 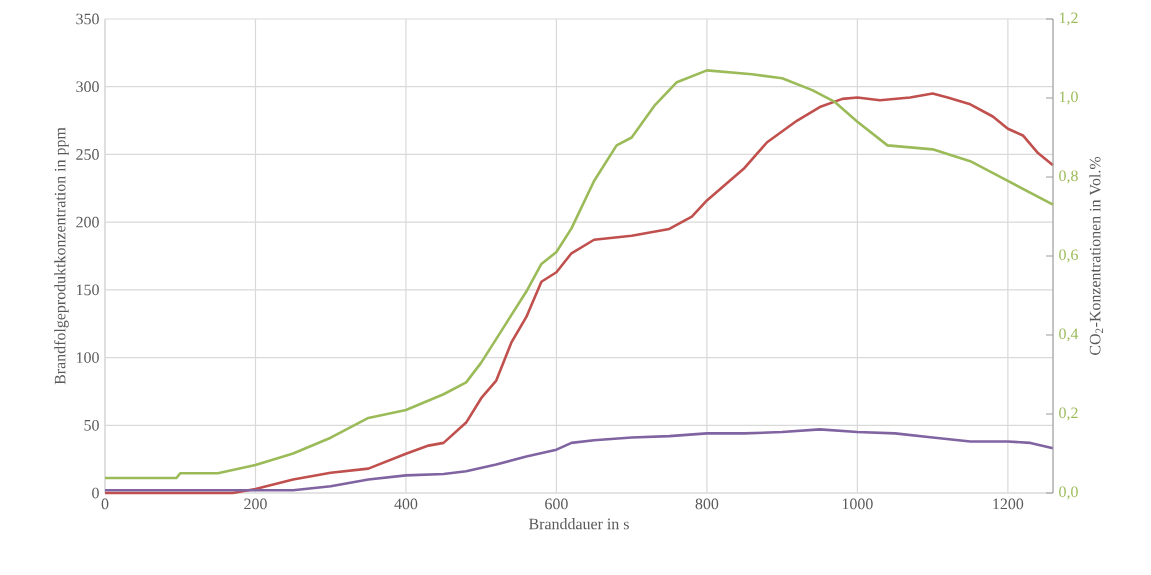 What do you see at coordinates (857, 504) in the screenshot?
I see `x-tick-label: 1000` at bounding box center [857, 504].